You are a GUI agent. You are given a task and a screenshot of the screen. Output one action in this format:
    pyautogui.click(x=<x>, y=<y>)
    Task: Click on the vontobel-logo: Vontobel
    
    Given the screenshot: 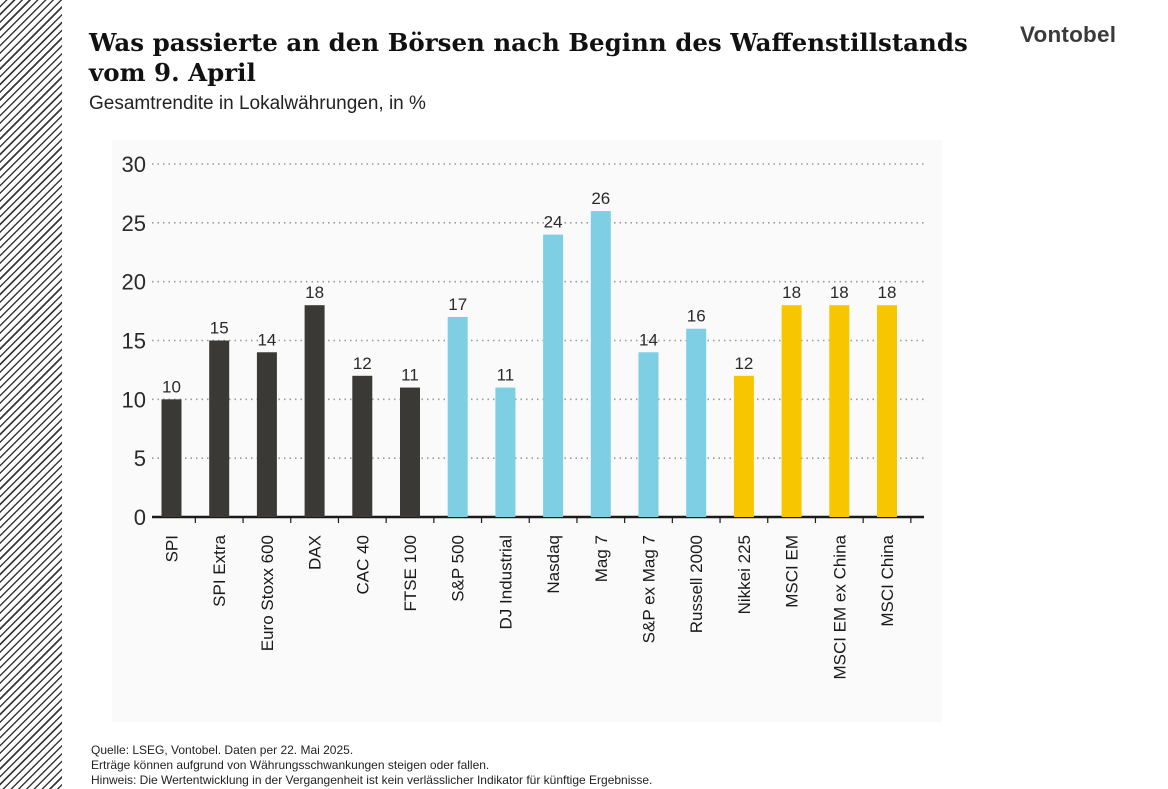 What is the action you would take?
    pyautogui.click(x=1068, y=34)
    